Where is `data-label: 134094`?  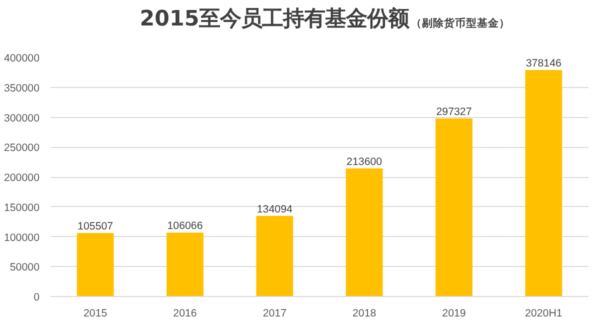
data-label: 134094 is located at coordinates (274, 209).